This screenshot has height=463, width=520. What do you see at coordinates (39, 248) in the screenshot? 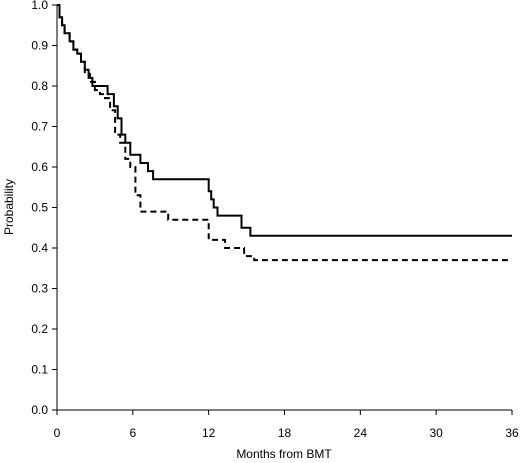
I see `y-tick-label: 0.4` at bounding box center [39, 248].